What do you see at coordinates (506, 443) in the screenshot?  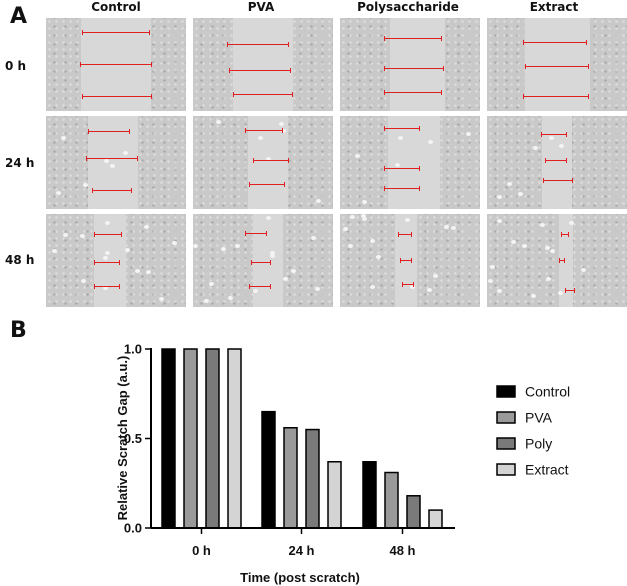 I see `legend-swatch-poly` at bounding box center [506, 443].